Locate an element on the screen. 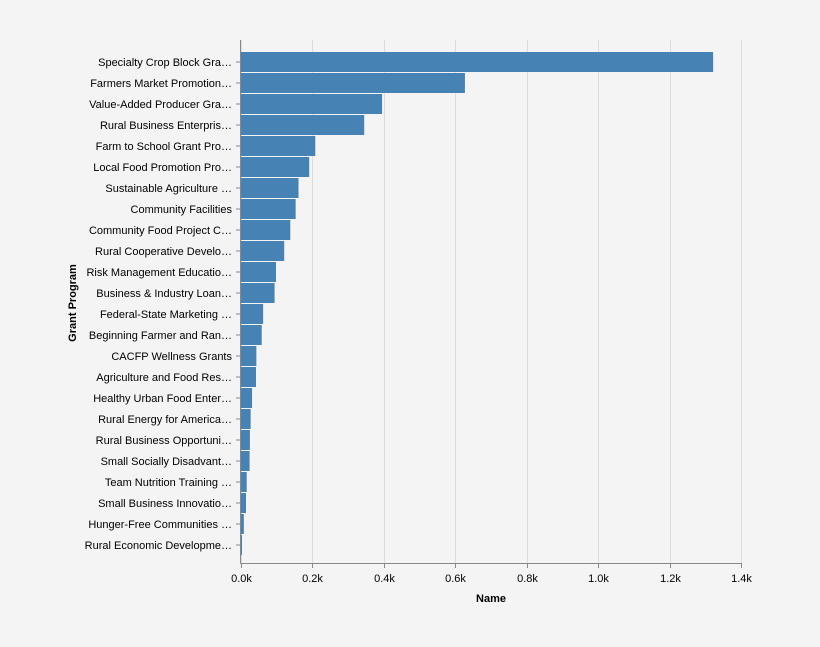 The image size is (820, 647). x-tick-label: 1.2k is located at coordinates (670, 579).